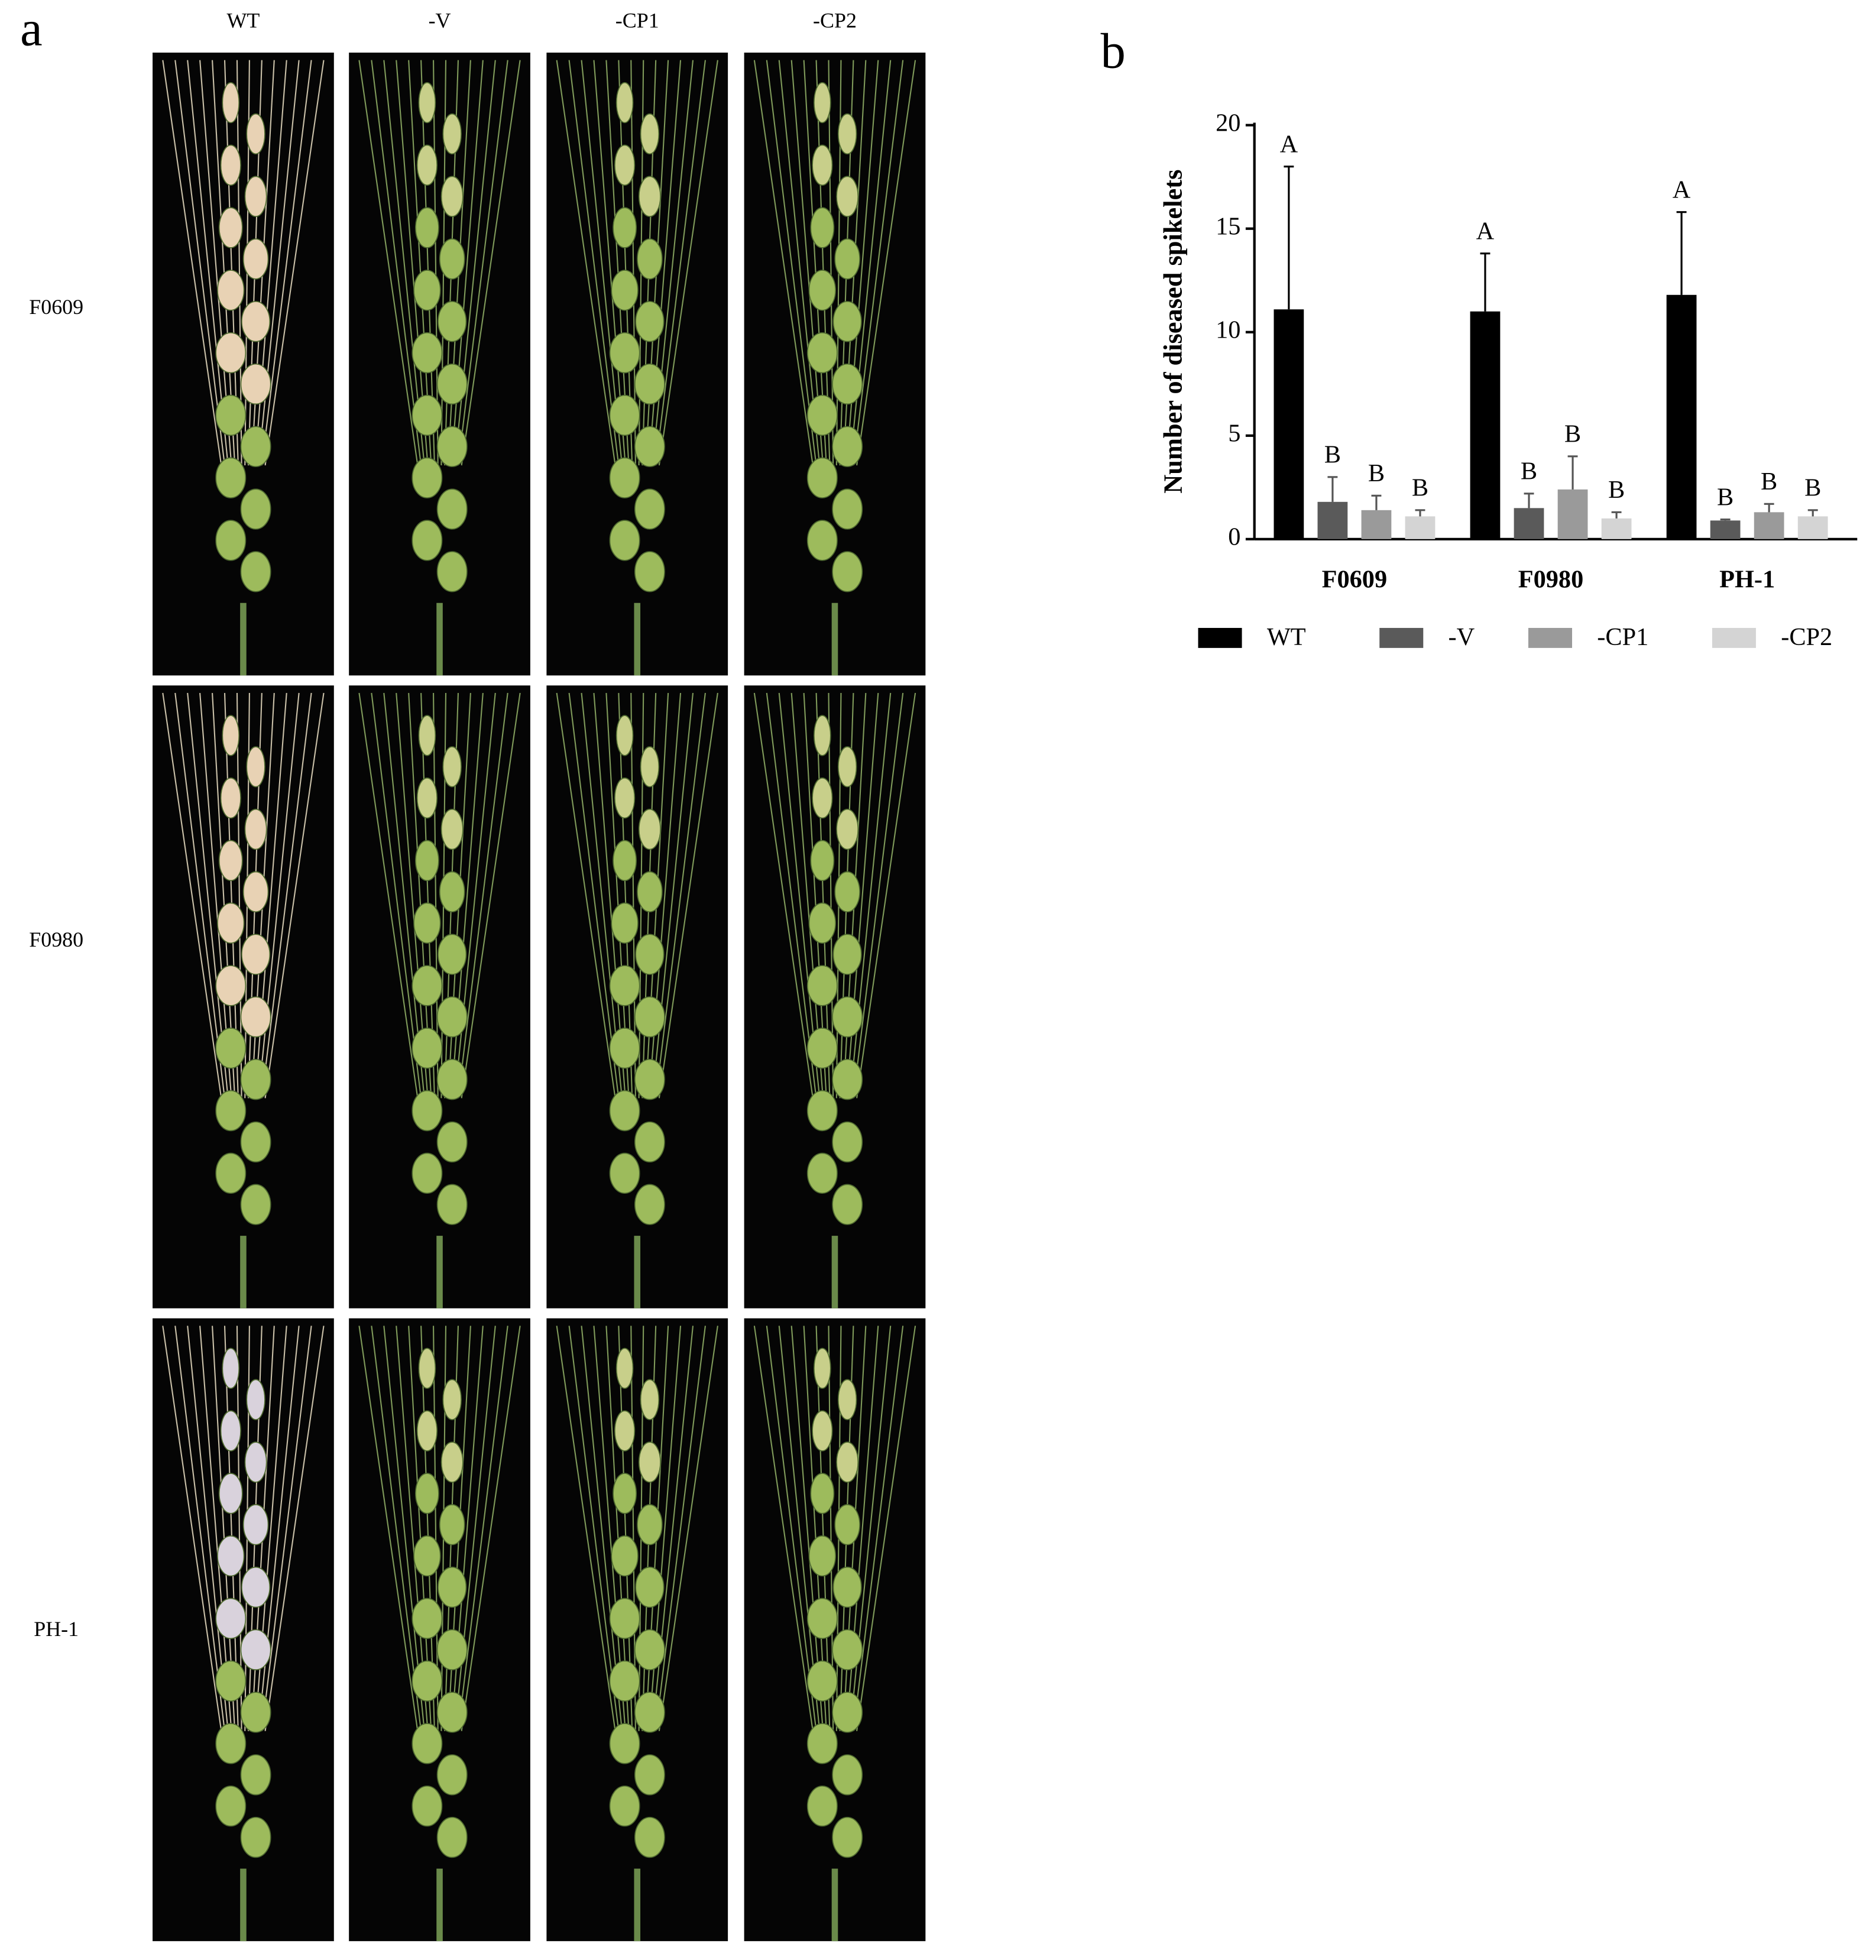 This screenshot has height=1960, width=1876. What do you see at coordinates (637, 20) in the screenshot?
I see `column-label: -CP1` at bounding box center [637, 20].